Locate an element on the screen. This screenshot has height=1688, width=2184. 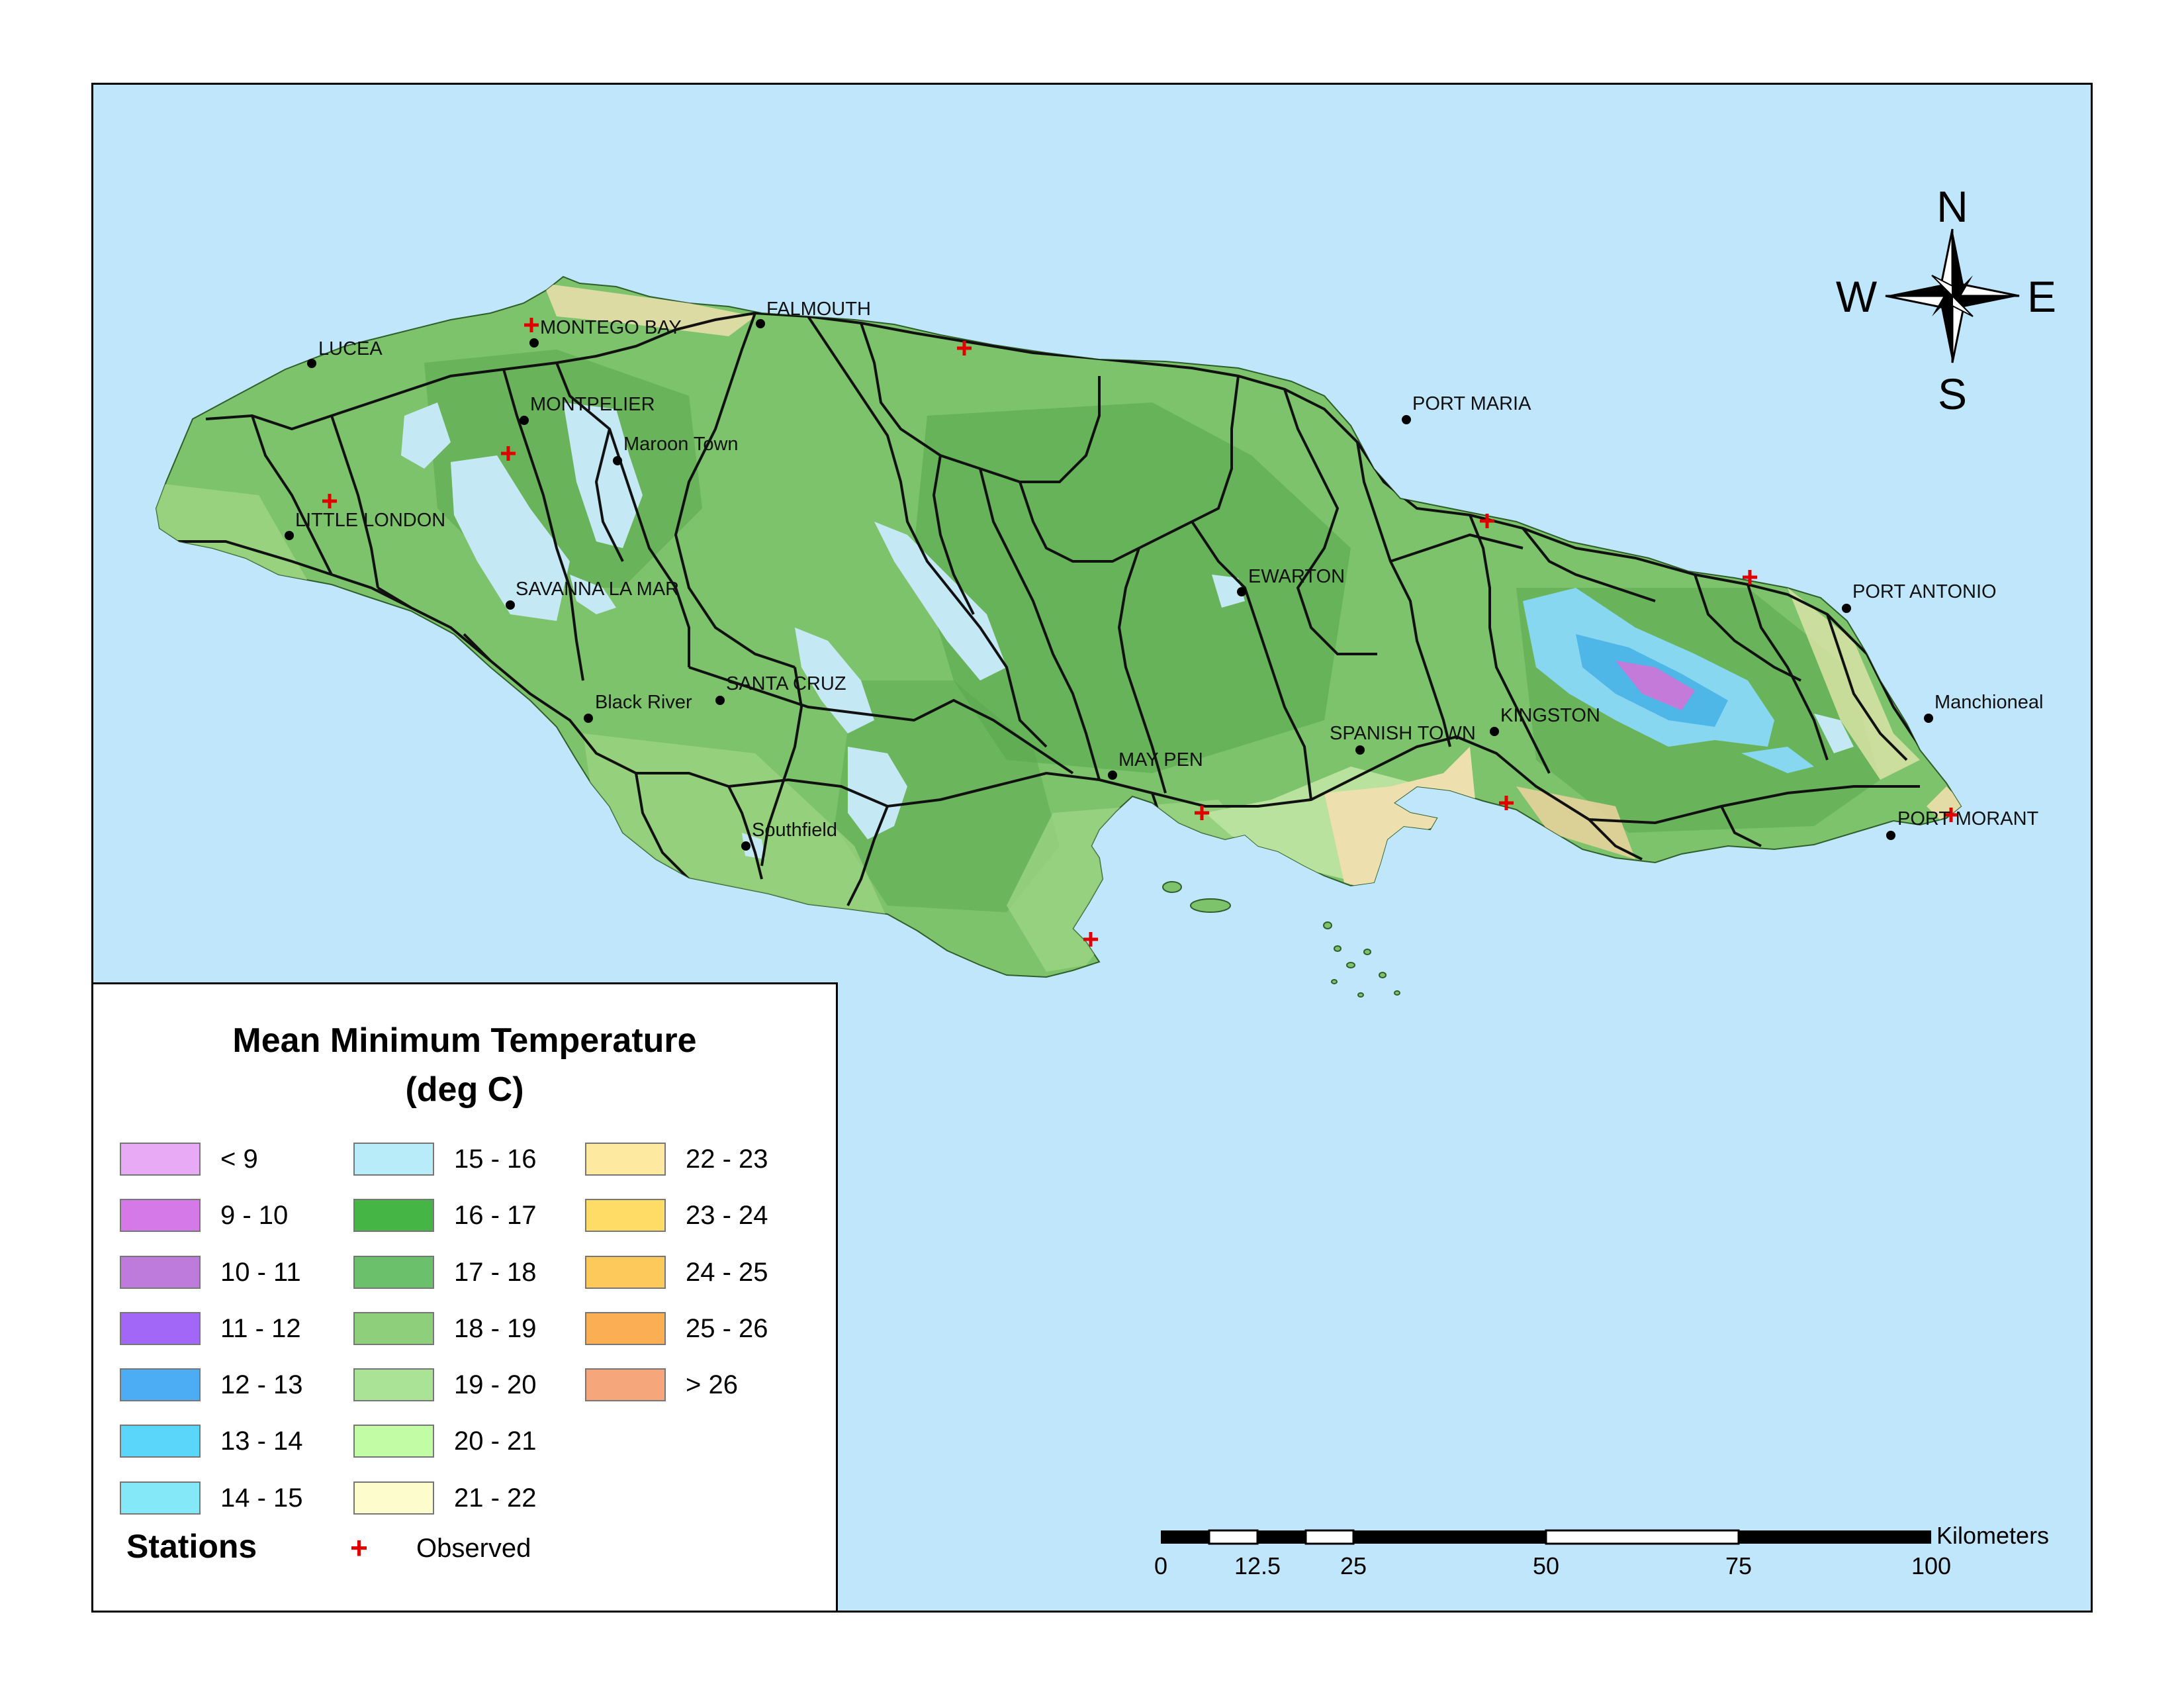
legend-class-label: 13 - 14 is located at coordinates (261, 1441).